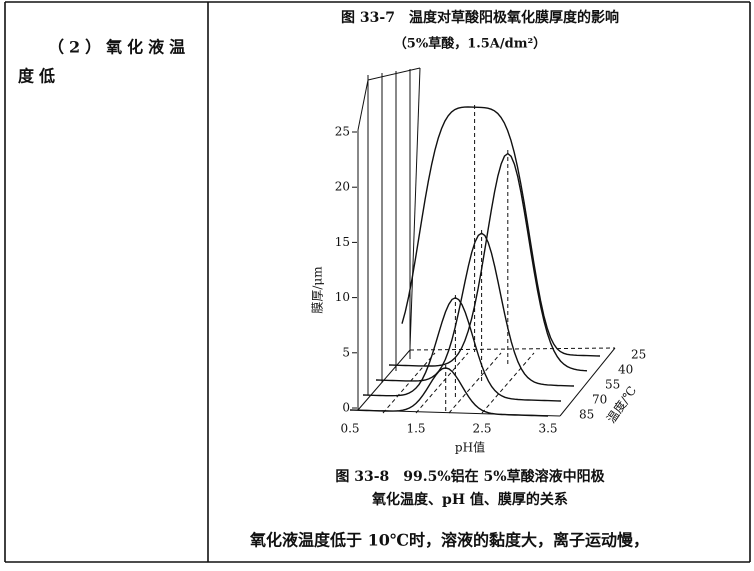 The width and height of the screenshot is (754, 571). I want to click on depth-tick-label: 70, so click(599, 400).